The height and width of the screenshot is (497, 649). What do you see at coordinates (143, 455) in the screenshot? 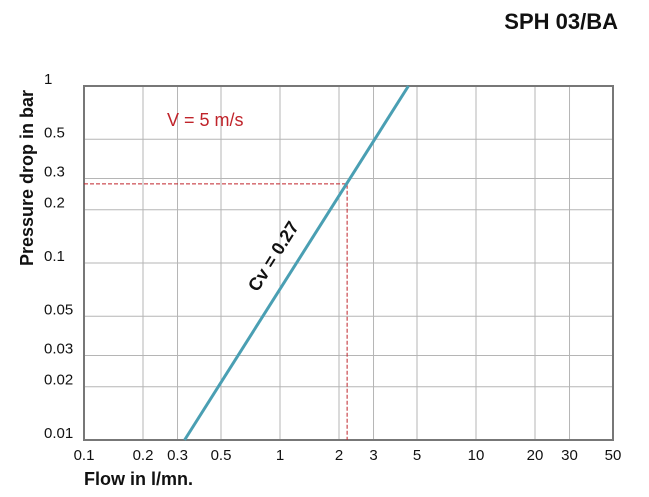
I see `x-tick-label: 0.2` at bounding box center [143, 455].